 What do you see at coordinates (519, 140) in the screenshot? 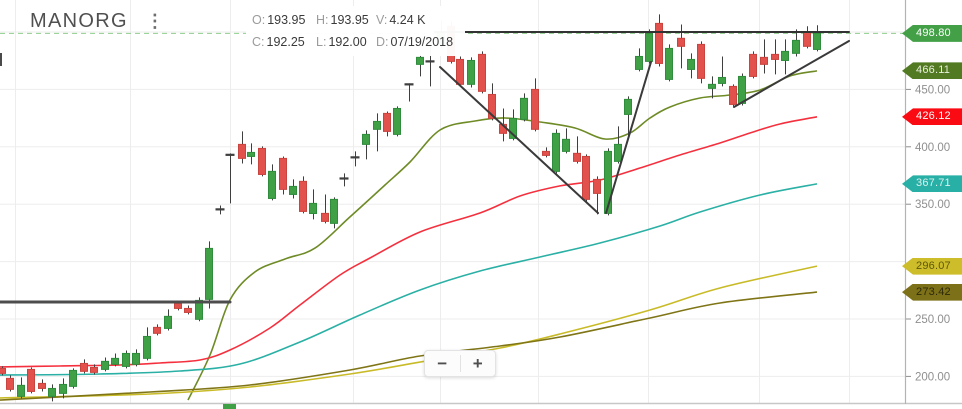
I see `downtrend-line` at bounding box center [519, 140].